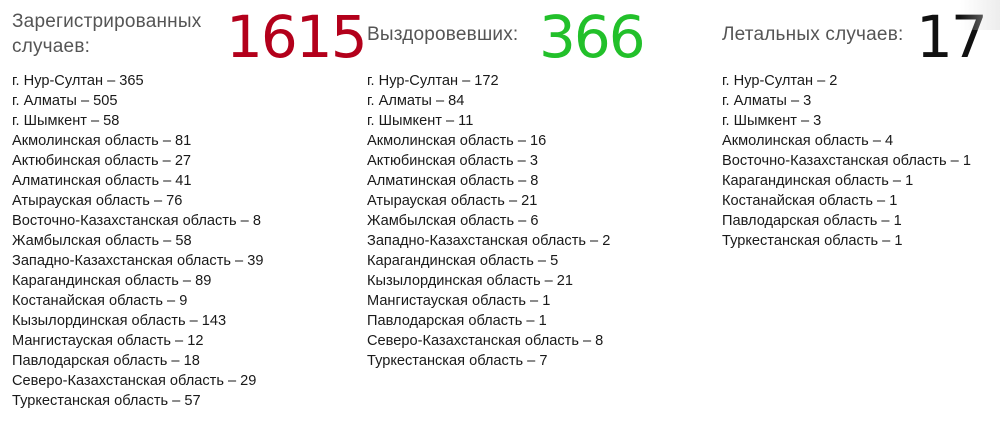  I want to click on region-item: Кызылординская область – 21, so click(470, 281).